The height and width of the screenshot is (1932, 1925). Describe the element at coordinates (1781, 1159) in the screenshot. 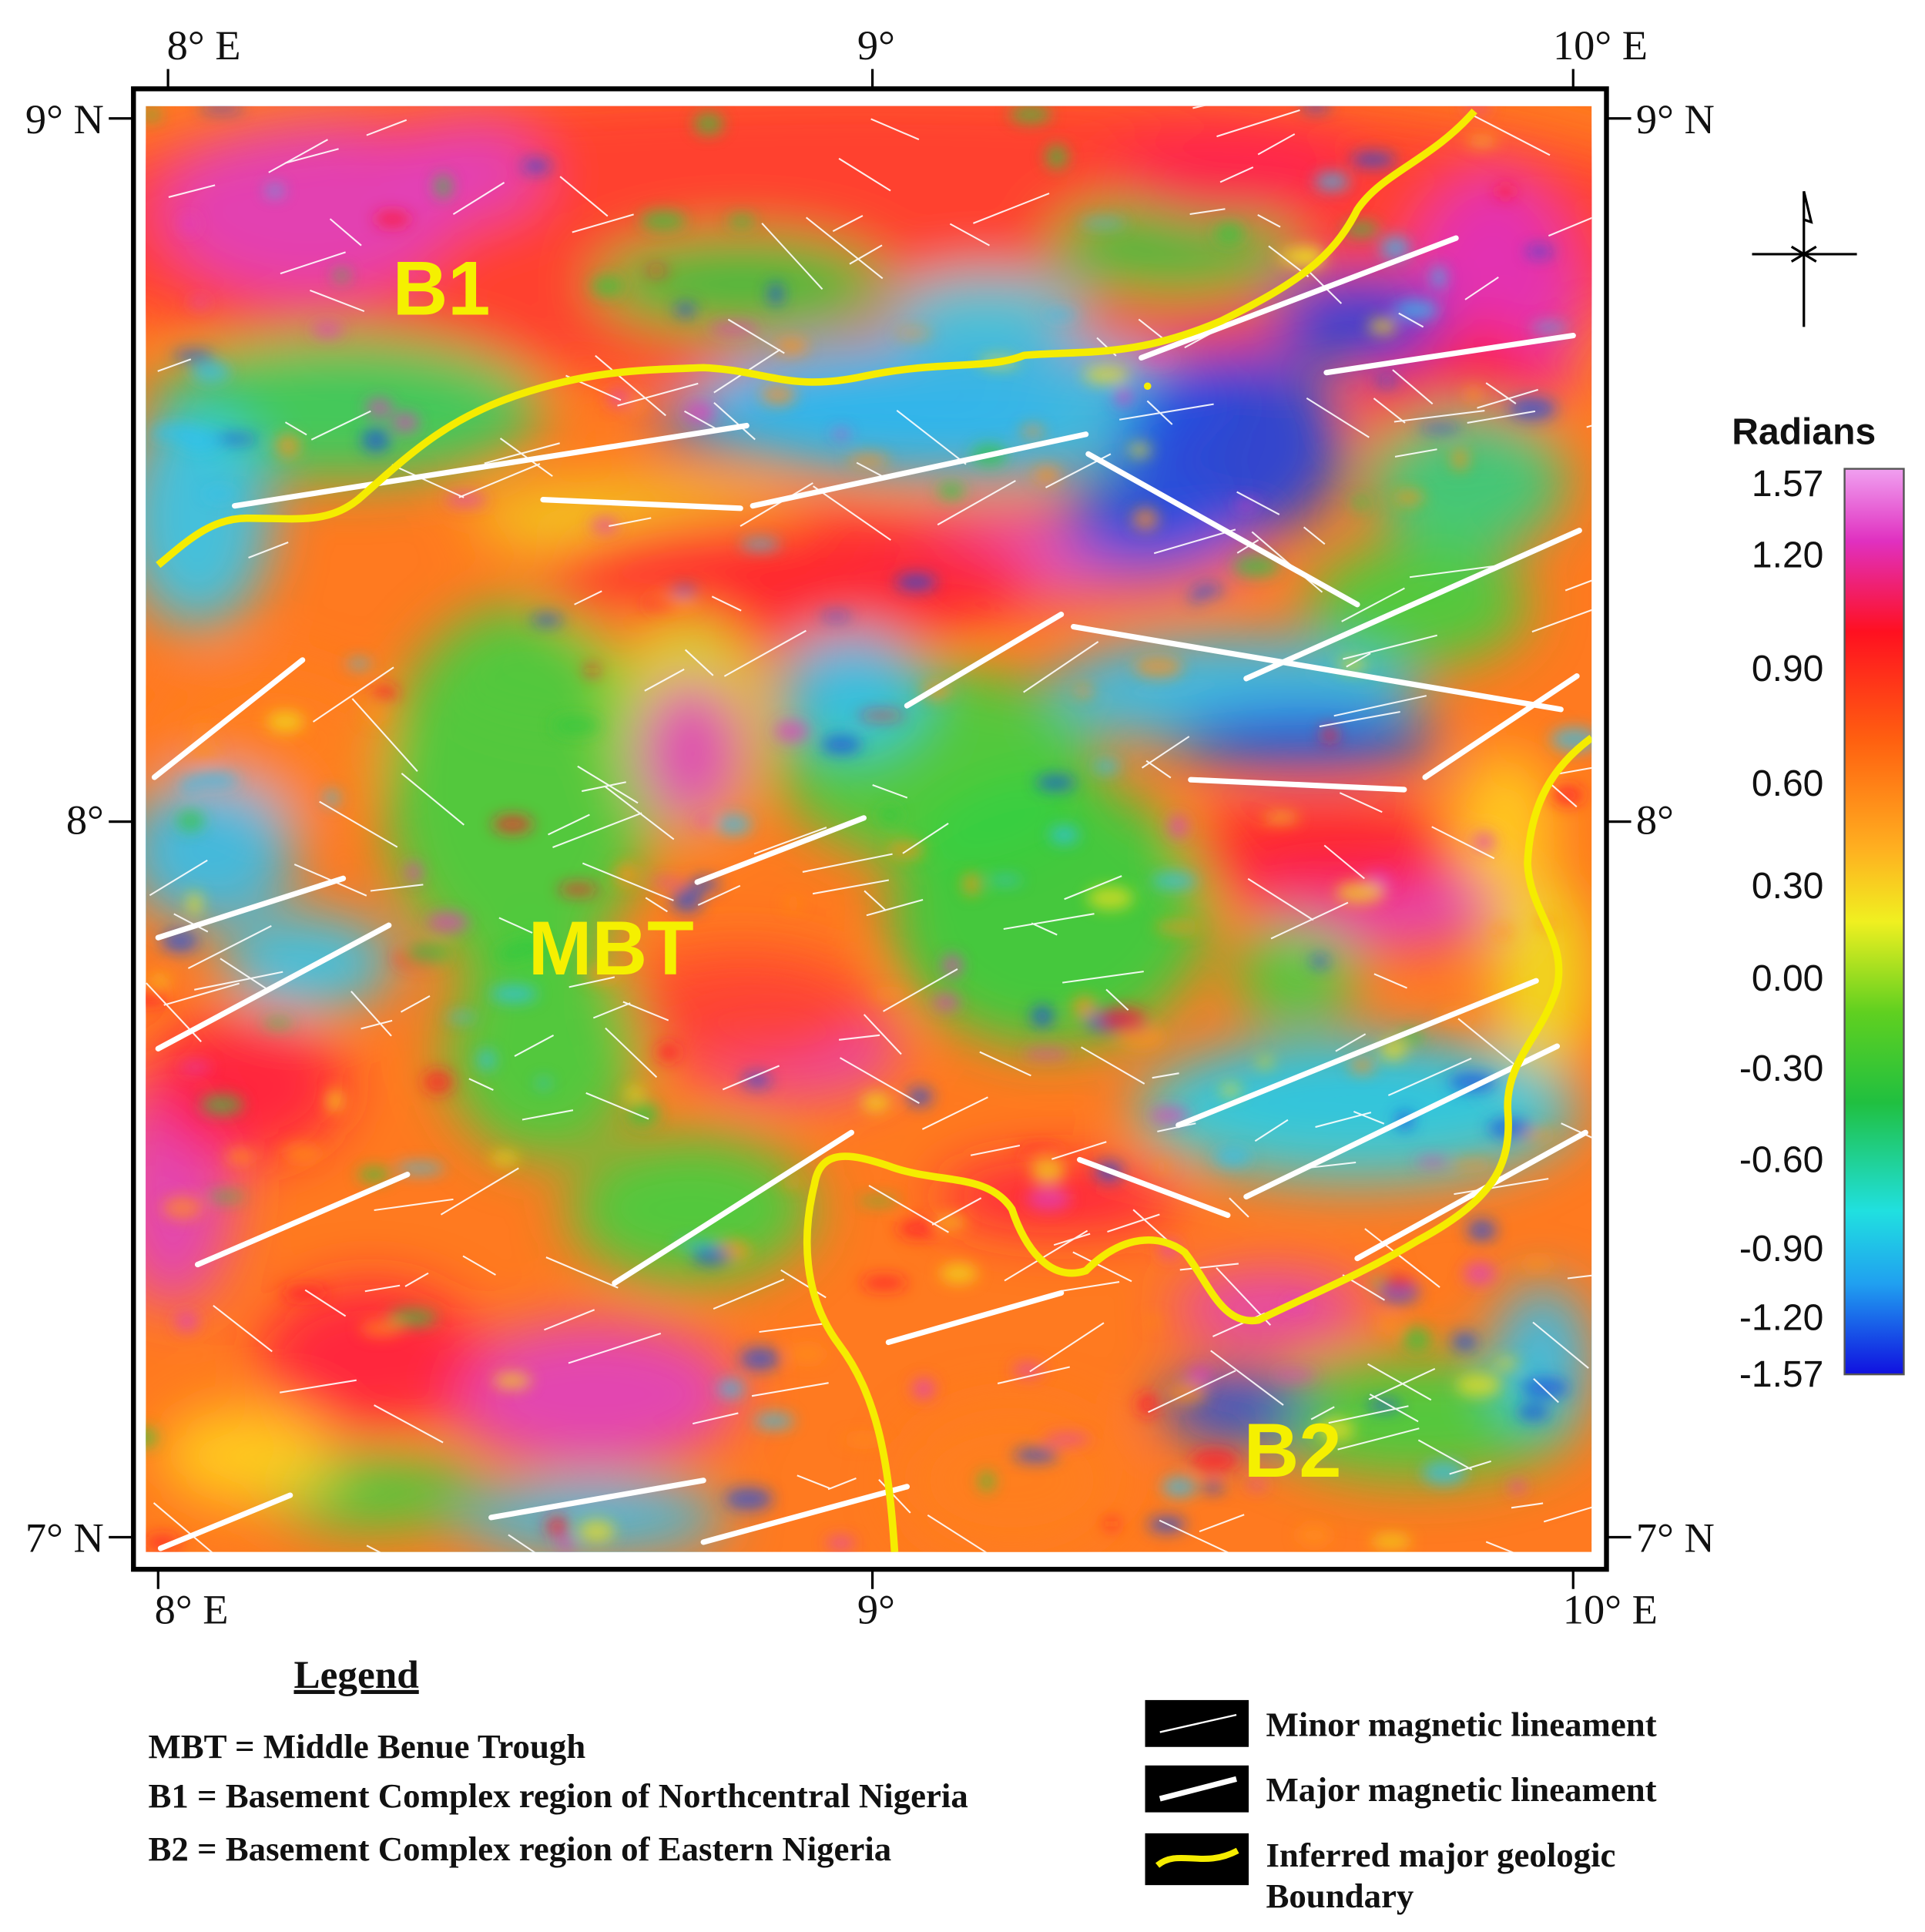

I see `colorbar-label: -0.60` at that location.